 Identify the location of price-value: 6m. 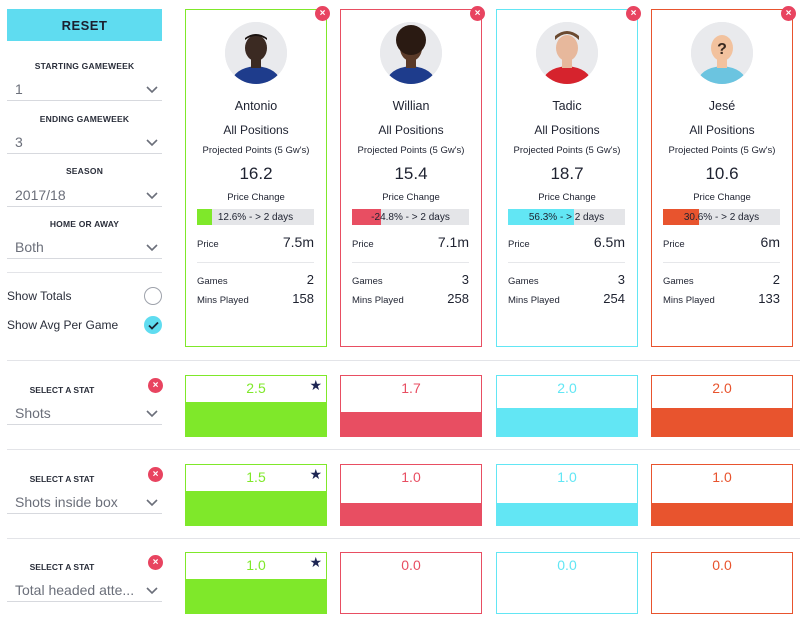
(770, 242).